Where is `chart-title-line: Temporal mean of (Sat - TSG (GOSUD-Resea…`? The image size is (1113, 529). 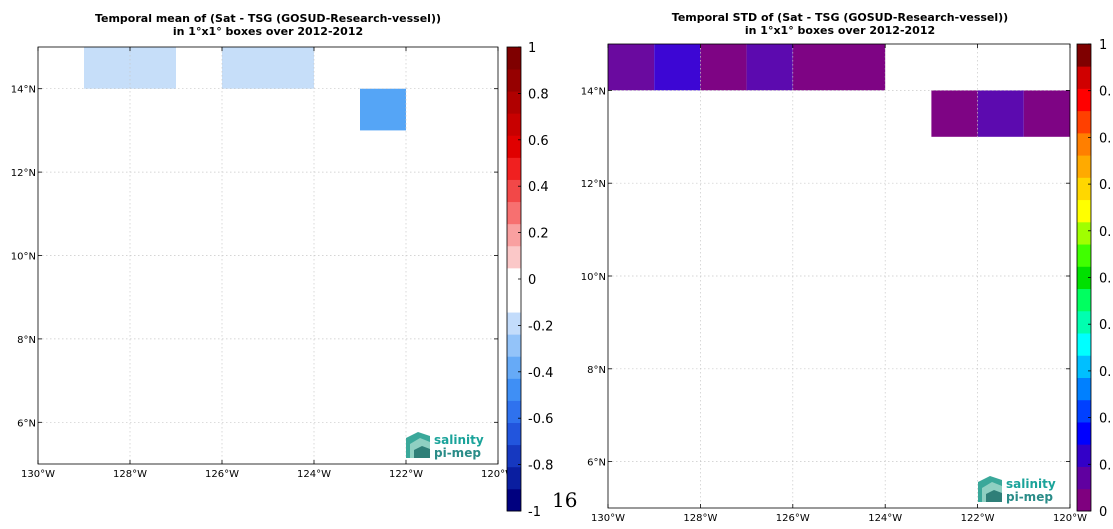 chart-title-line: Temporal mean of (Sat - TSG (GOSUD-Resea… is located at coordinates (268, 18).